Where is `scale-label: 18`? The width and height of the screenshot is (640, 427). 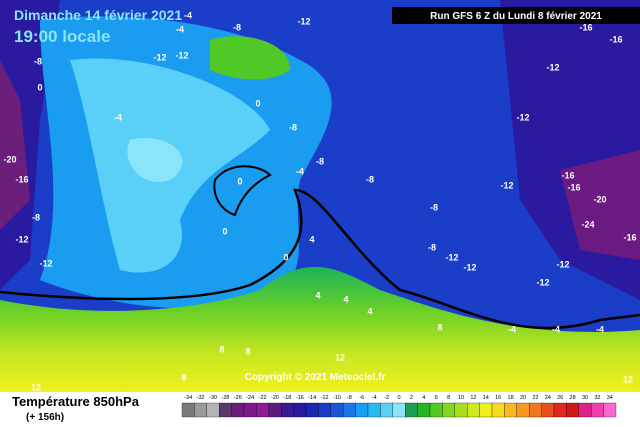
scale-label: 18 is located at coordinates (511, 398).